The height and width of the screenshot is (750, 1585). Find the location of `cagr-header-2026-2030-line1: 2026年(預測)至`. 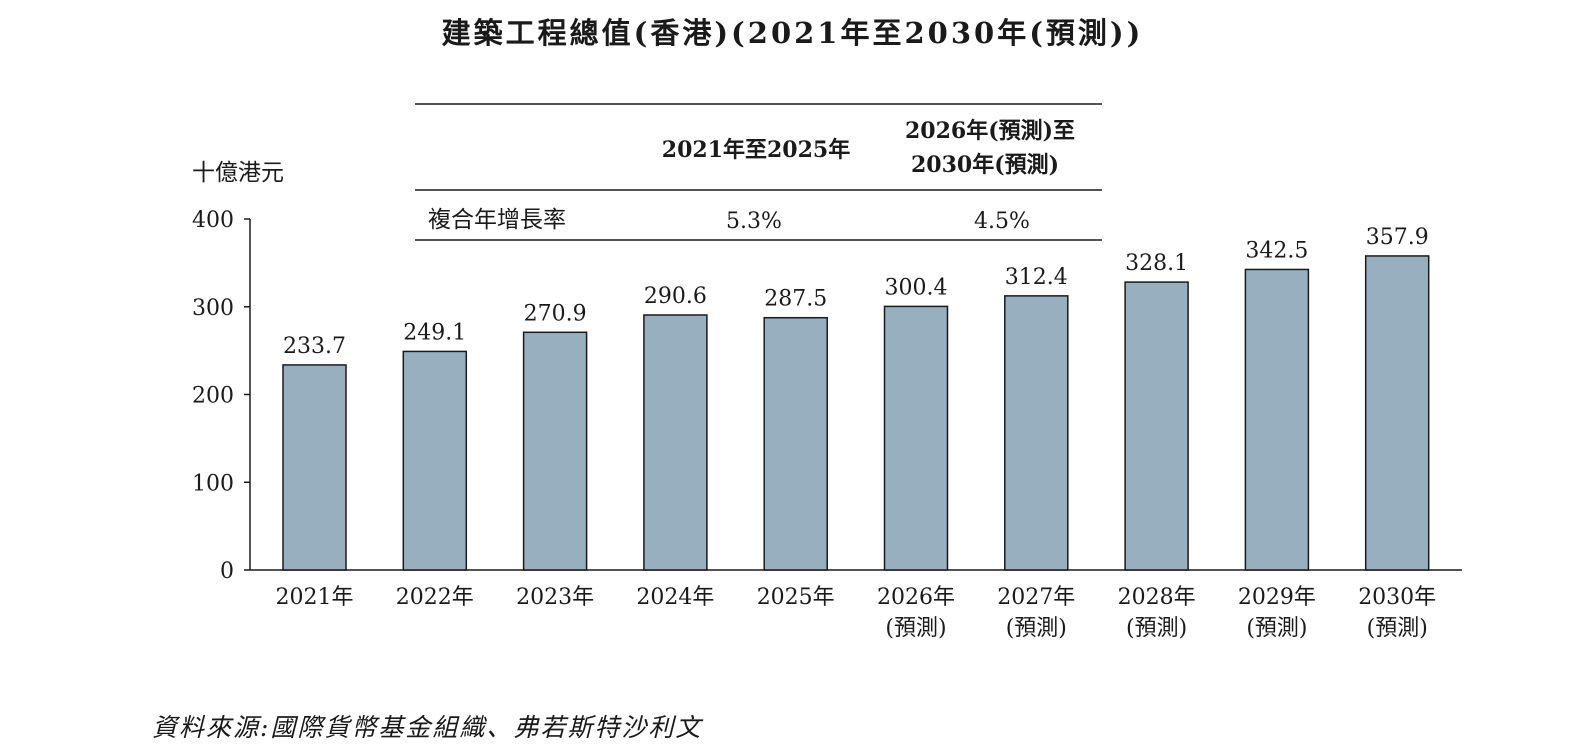

cagr-header-2026-2030-line1: 2026年(預測)至 is located at coordinates (990, 131).